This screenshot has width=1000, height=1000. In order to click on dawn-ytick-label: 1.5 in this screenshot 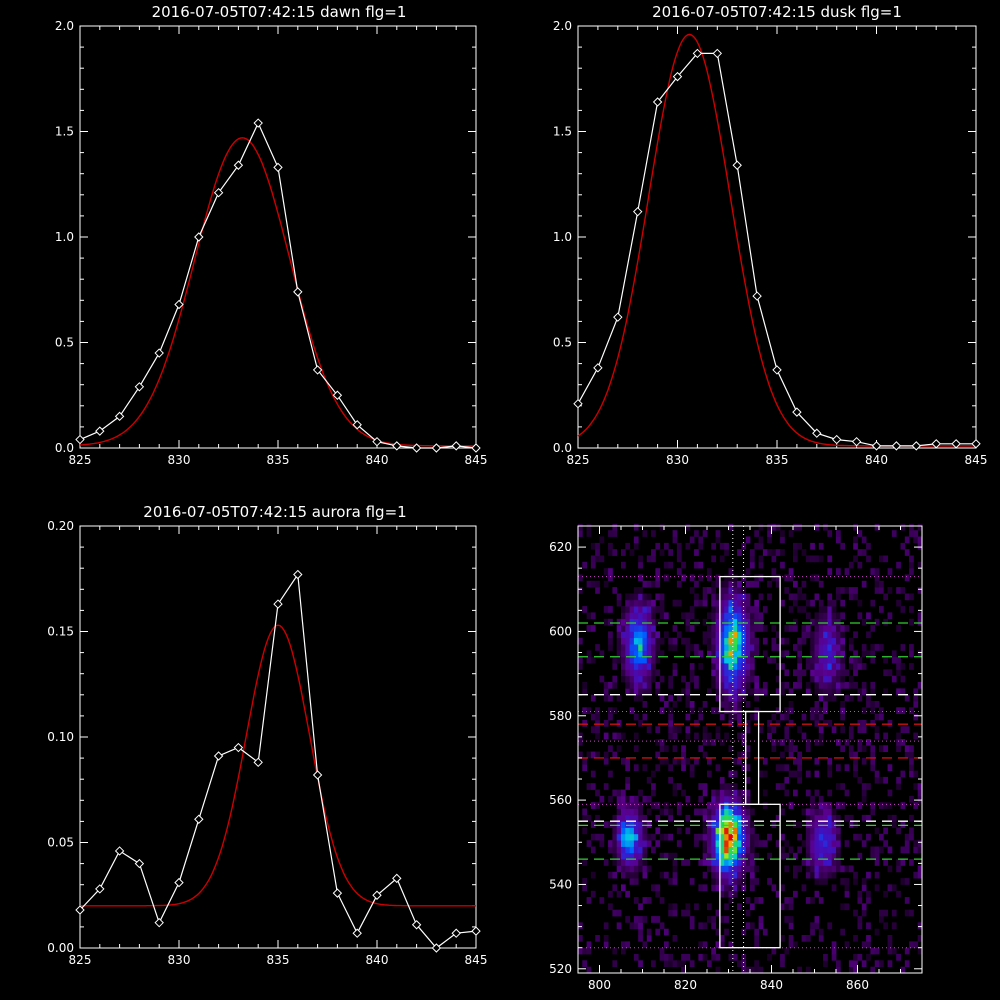, I will do `click(64, 132)`.